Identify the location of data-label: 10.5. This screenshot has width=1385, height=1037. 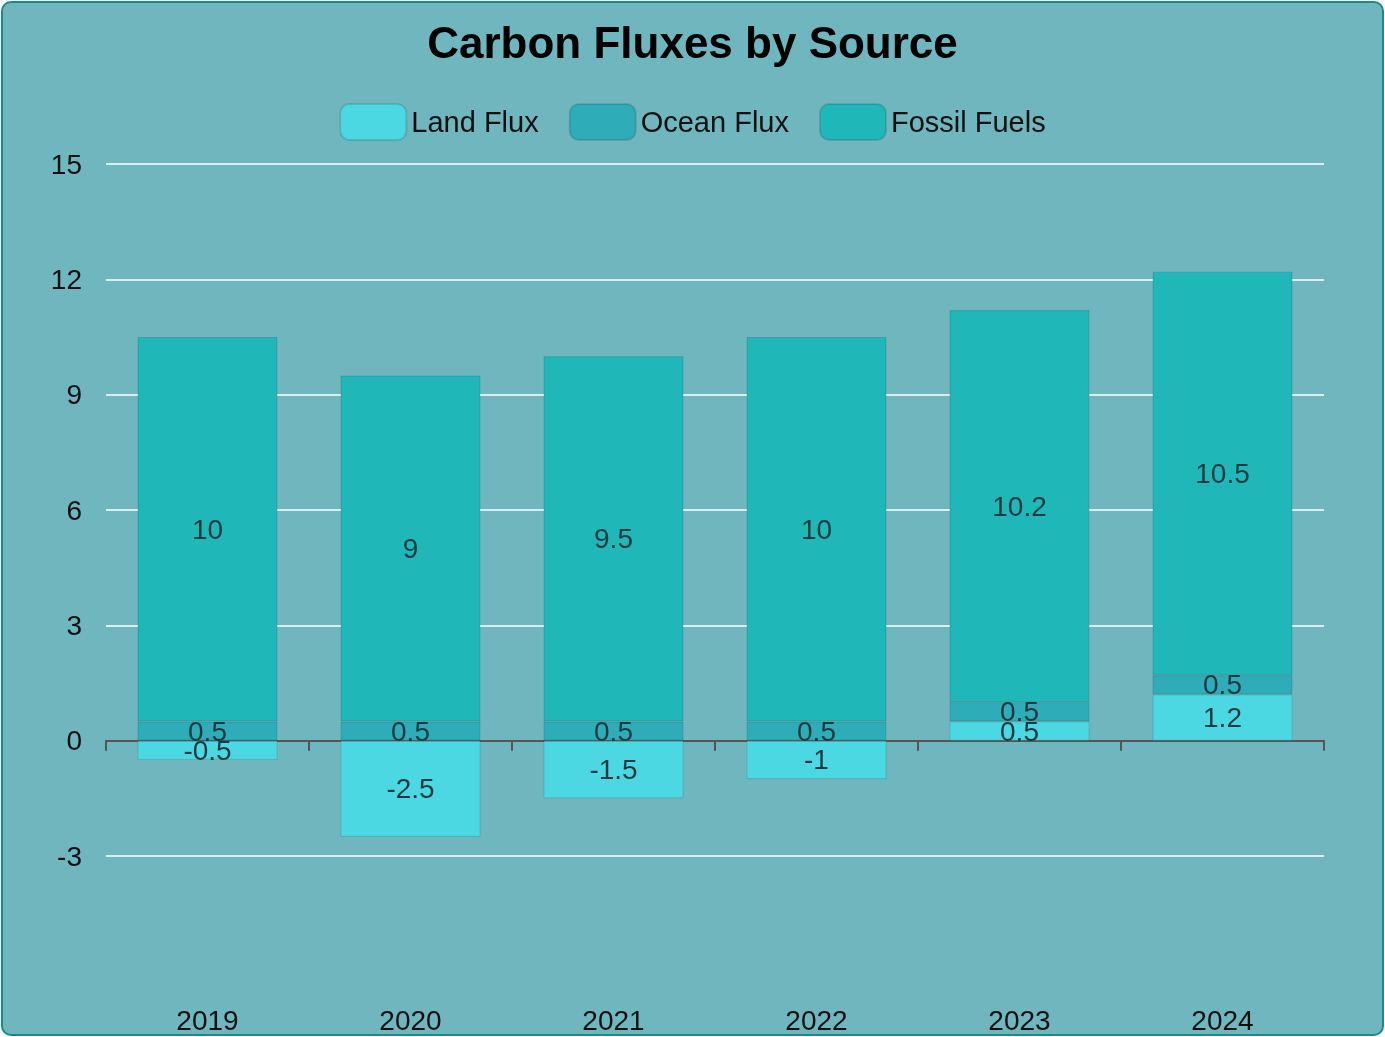
(1222, 473).